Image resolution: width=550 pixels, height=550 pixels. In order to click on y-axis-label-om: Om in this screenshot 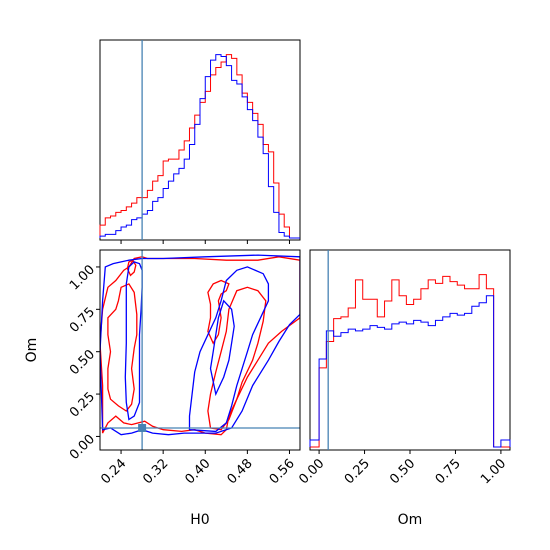, I will do `click(32, 350)`.